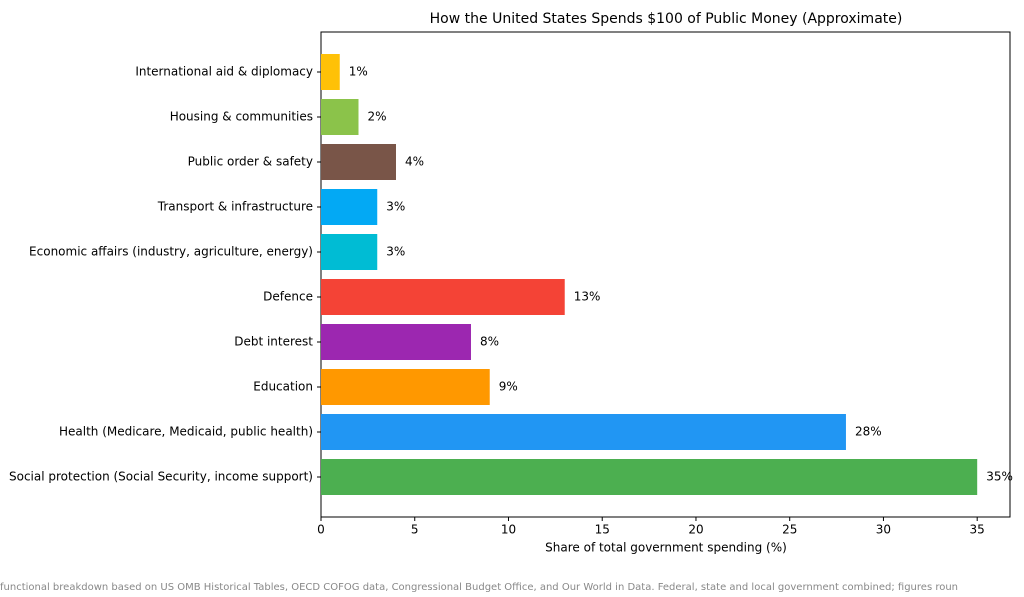 The height and width of the screenshot is (597, 1024). I want to click on x-tick-label: 20, so click(695, 530).